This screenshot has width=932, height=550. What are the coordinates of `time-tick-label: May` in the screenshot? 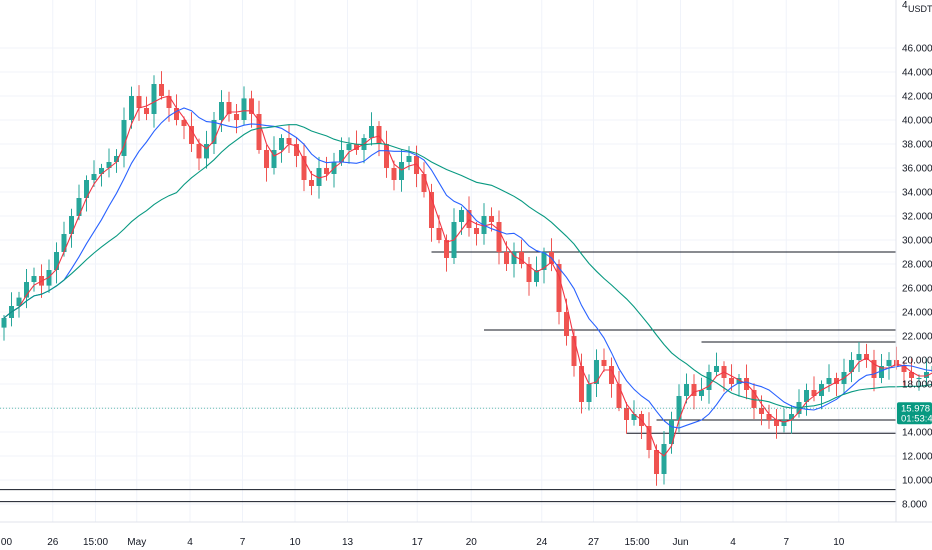 It's located at (136, 542).